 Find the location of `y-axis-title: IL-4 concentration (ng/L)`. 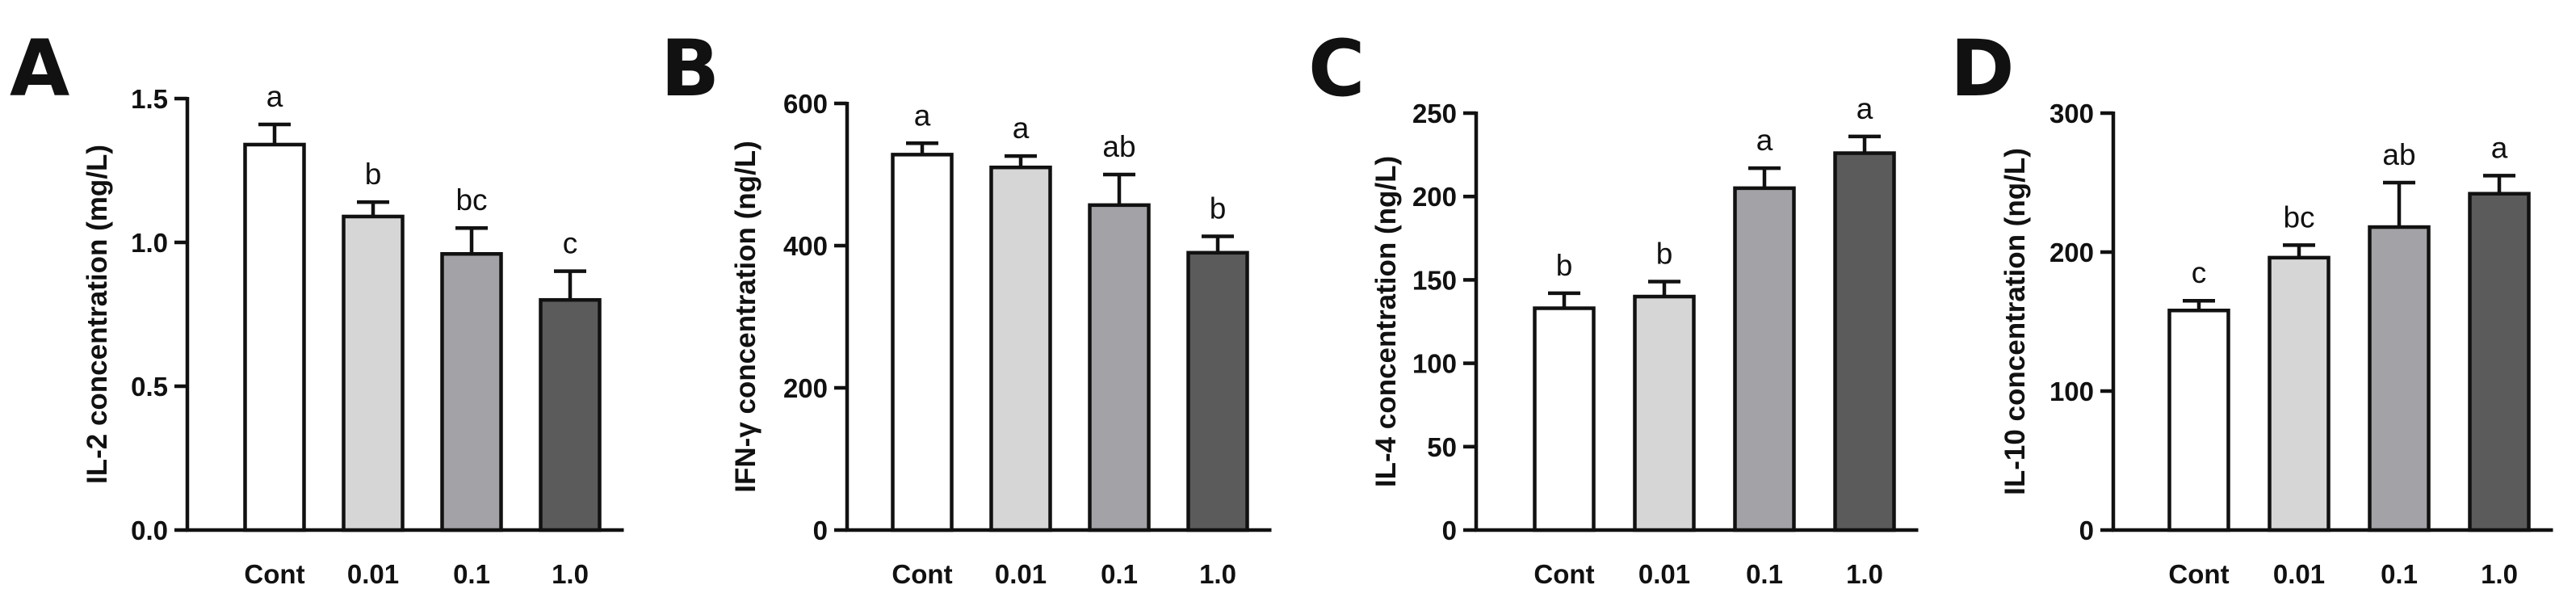

y-axis-title: IL-4 concentration (ng/L) is located at coordinates (1386, 321).